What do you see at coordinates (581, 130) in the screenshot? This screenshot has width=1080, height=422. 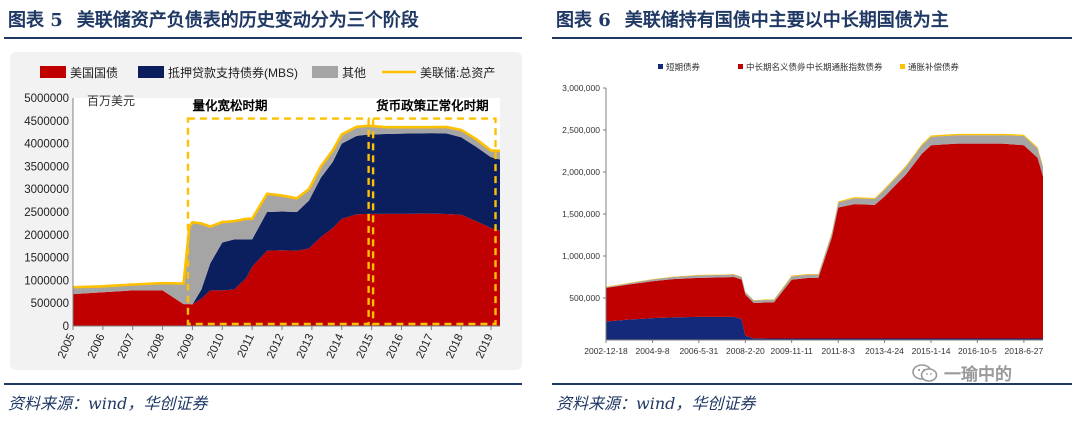 I see `y-tick-label: 2,500,000` at bounding box center [581, 130].